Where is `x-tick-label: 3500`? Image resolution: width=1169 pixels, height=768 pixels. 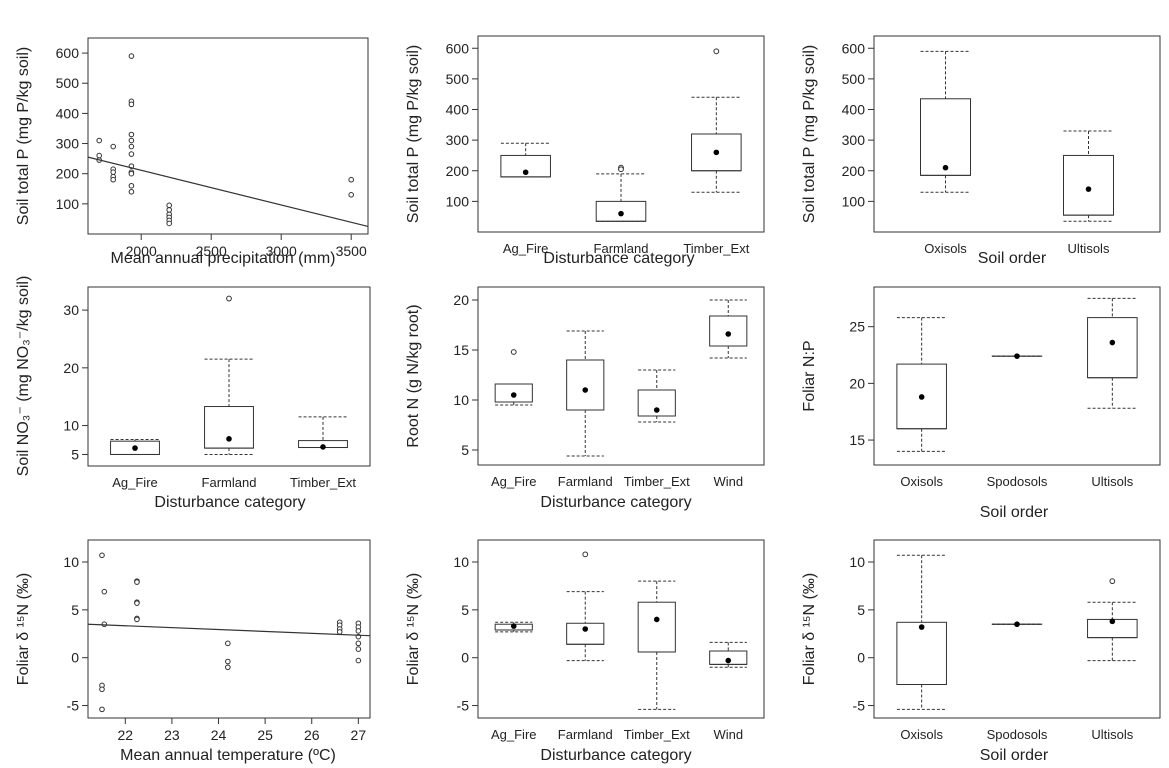
x-tick-label: 3500 is located at coordinates (351, 251).